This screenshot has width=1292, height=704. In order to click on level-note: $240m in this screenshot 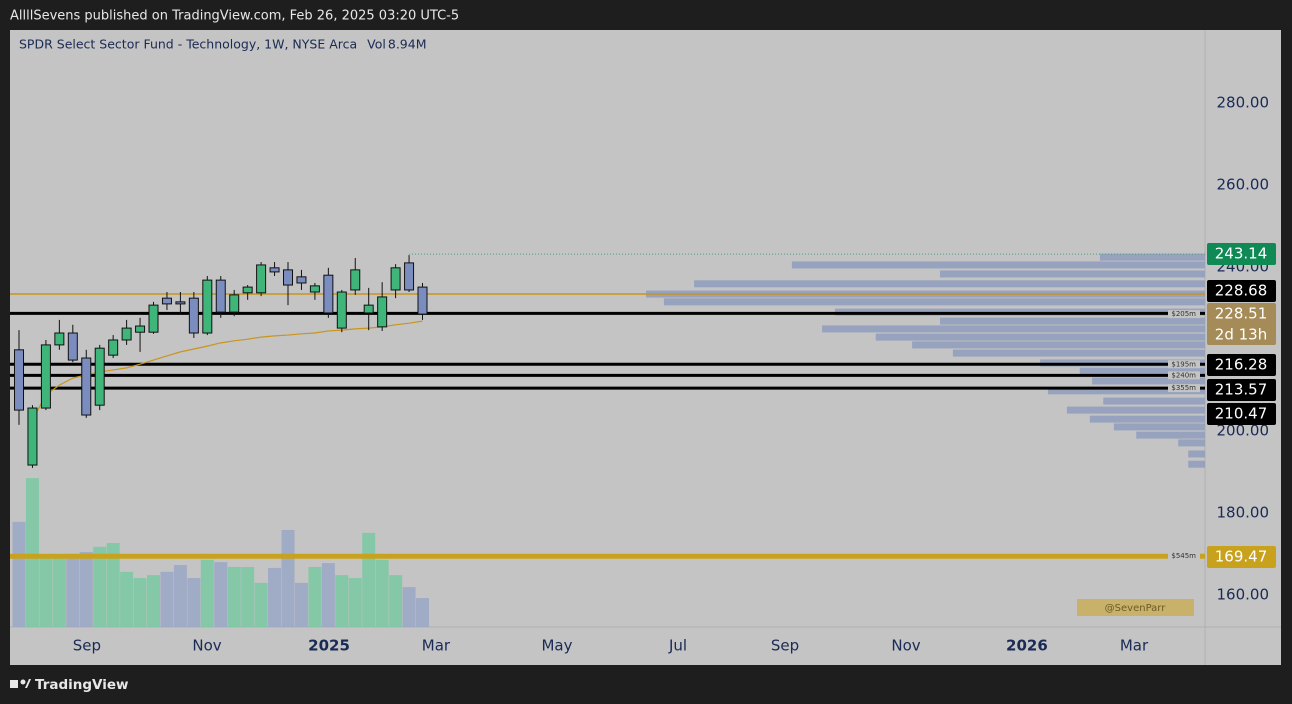, I will do `click(1183, 375)`.